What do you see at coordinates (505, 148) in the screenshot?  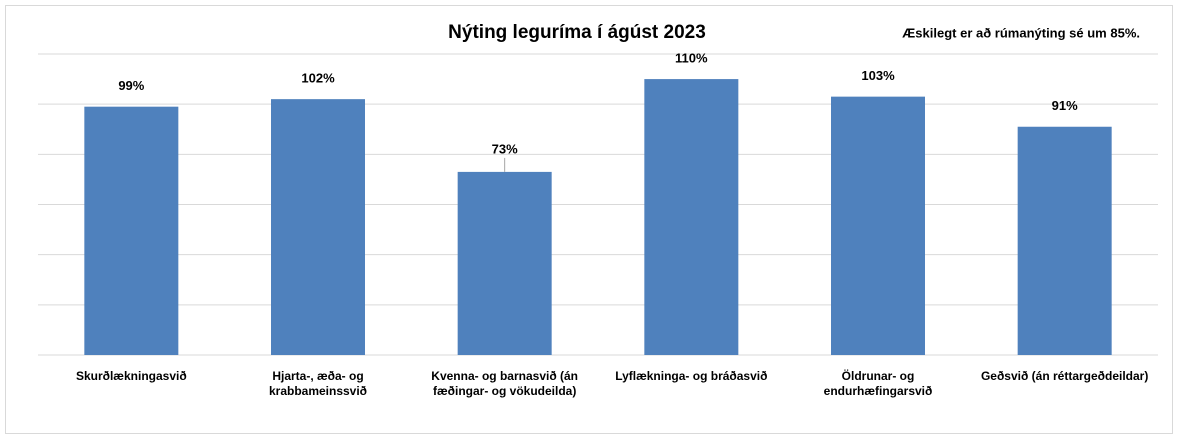 I see `data-label: 73%` at bounding box center [505, 148].